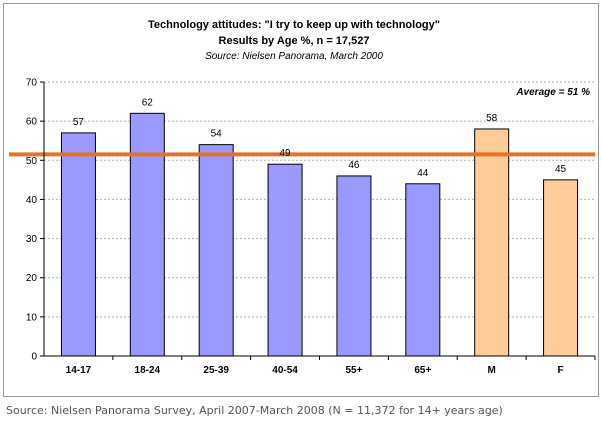  What do you see at coordinates (552, 92) in the screenshot?
I see `average-label: Average = 51 %` at bounding box center [552, 92].